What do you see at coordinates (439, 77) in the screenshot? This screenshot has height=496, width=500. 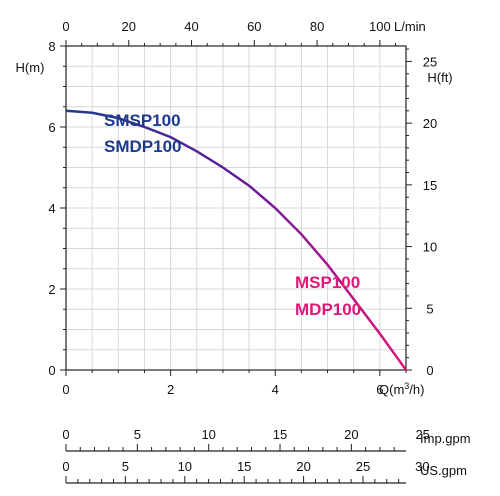 I see `y-axis-right-label: H(ft)` at bounding box center [439, 77].